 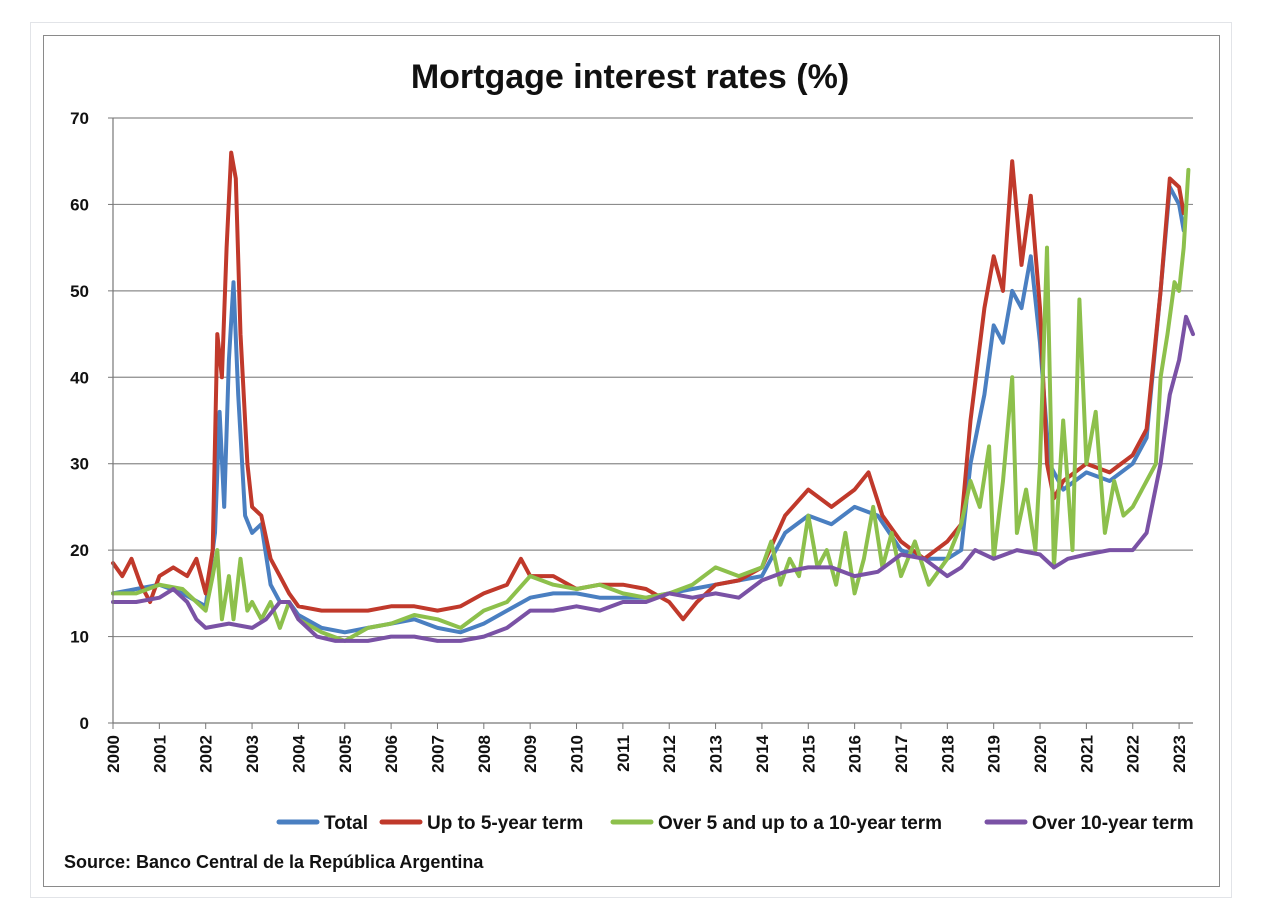 What do you see at coordinates (113, 754) in the screenshot?
I see `x-tick-label-2000: 2000` at bounding box center [113, 754].